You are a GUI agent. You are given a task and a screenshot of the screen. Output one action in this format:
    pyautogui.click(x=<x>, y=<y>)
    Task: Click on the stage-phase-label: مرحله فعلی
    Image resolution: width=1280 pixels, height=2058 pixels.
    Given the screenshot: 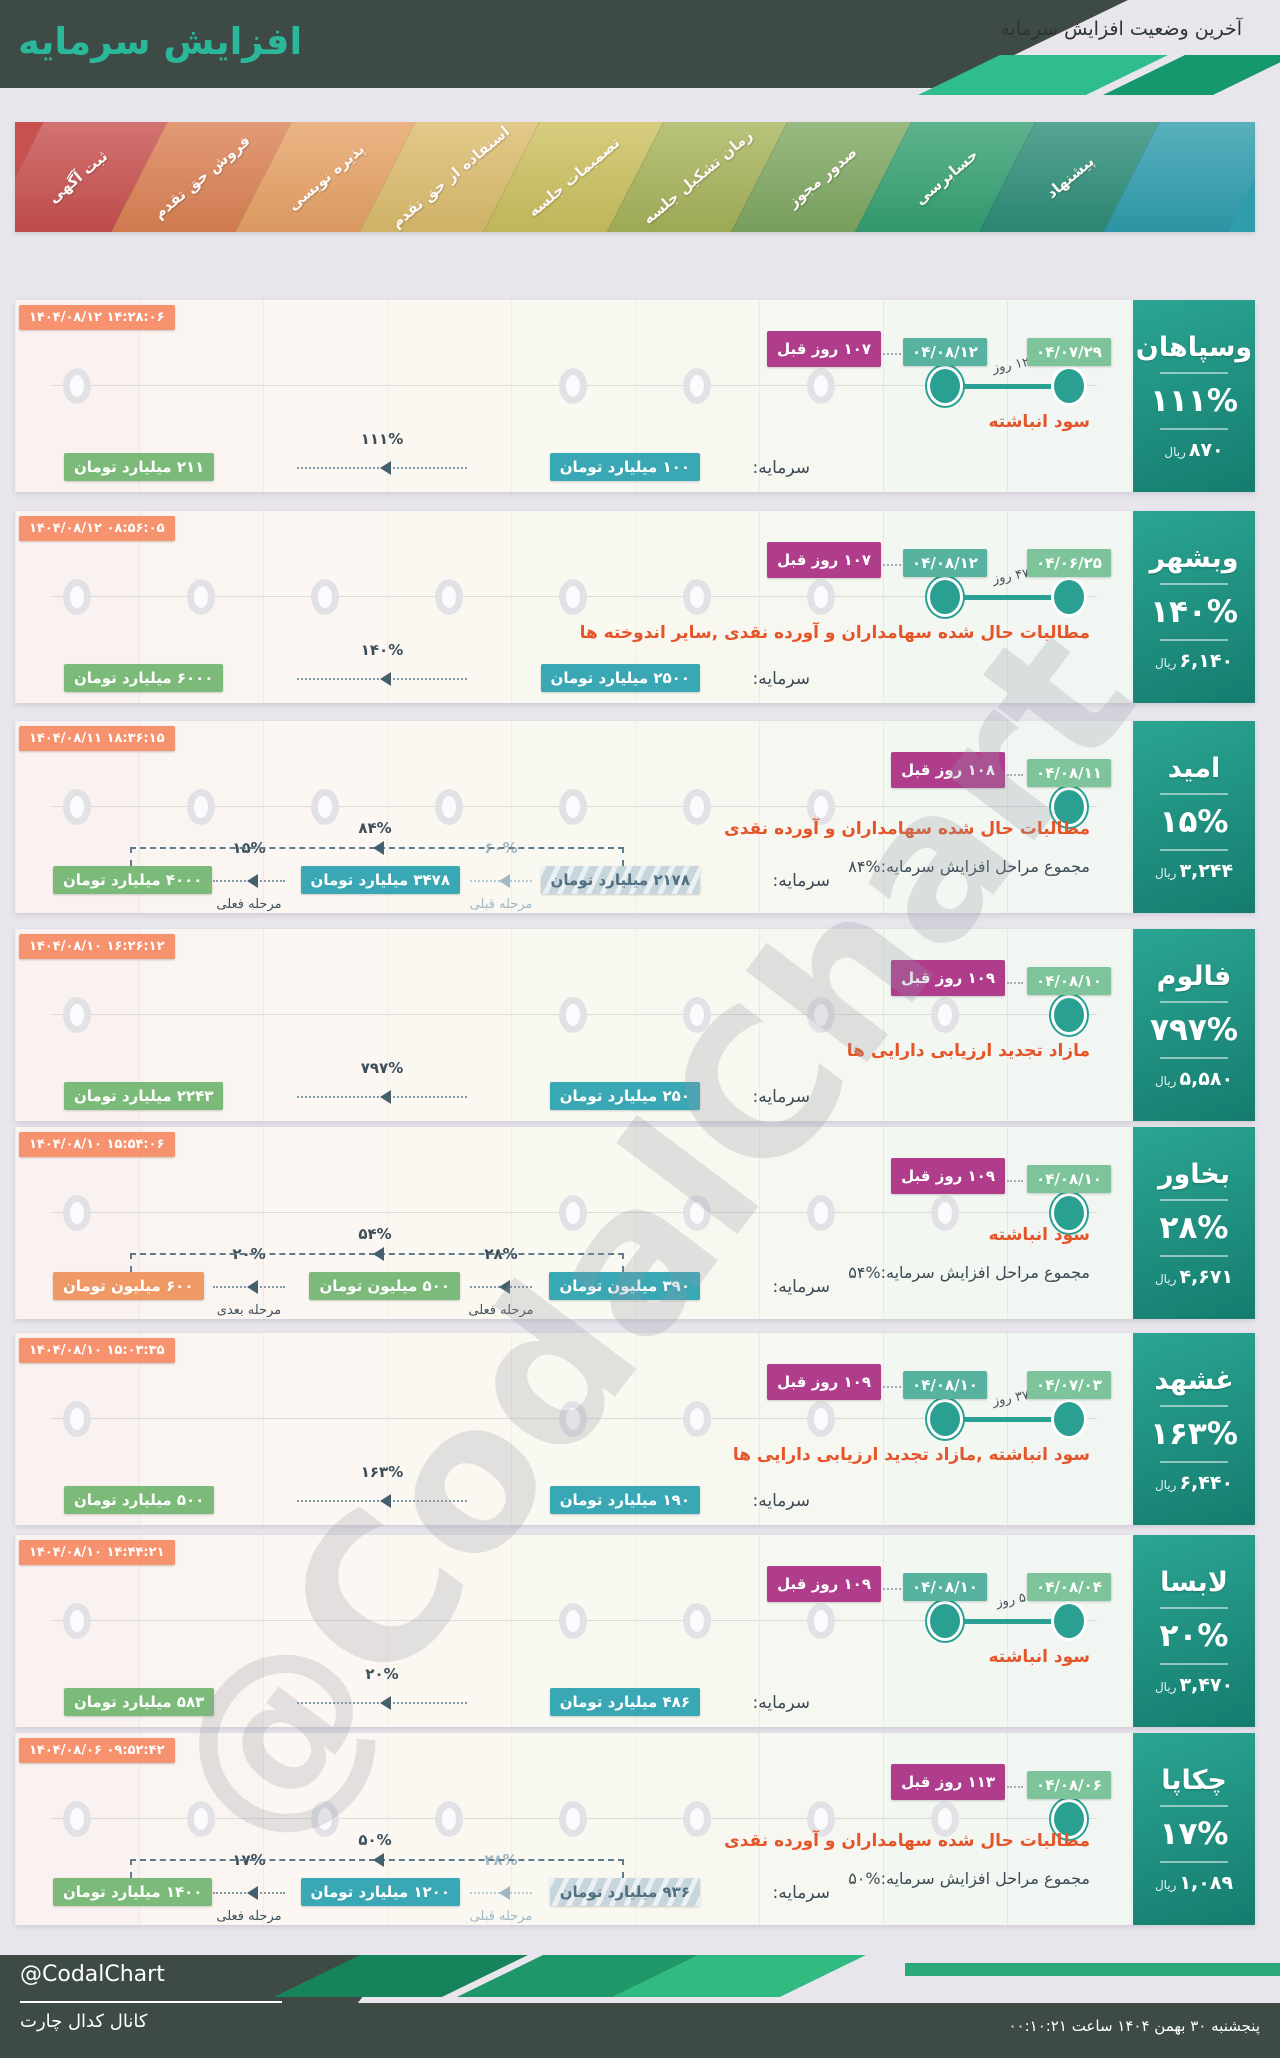 What is the action you would take?
    pyautogui.click(x=501, y=1310)
    